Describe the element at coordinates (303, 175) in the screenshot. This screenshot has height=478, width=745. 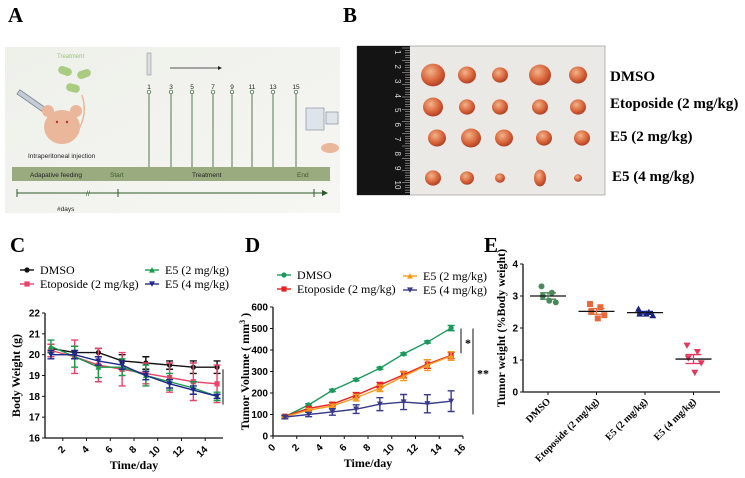
I see `phase-end: End` at that location.